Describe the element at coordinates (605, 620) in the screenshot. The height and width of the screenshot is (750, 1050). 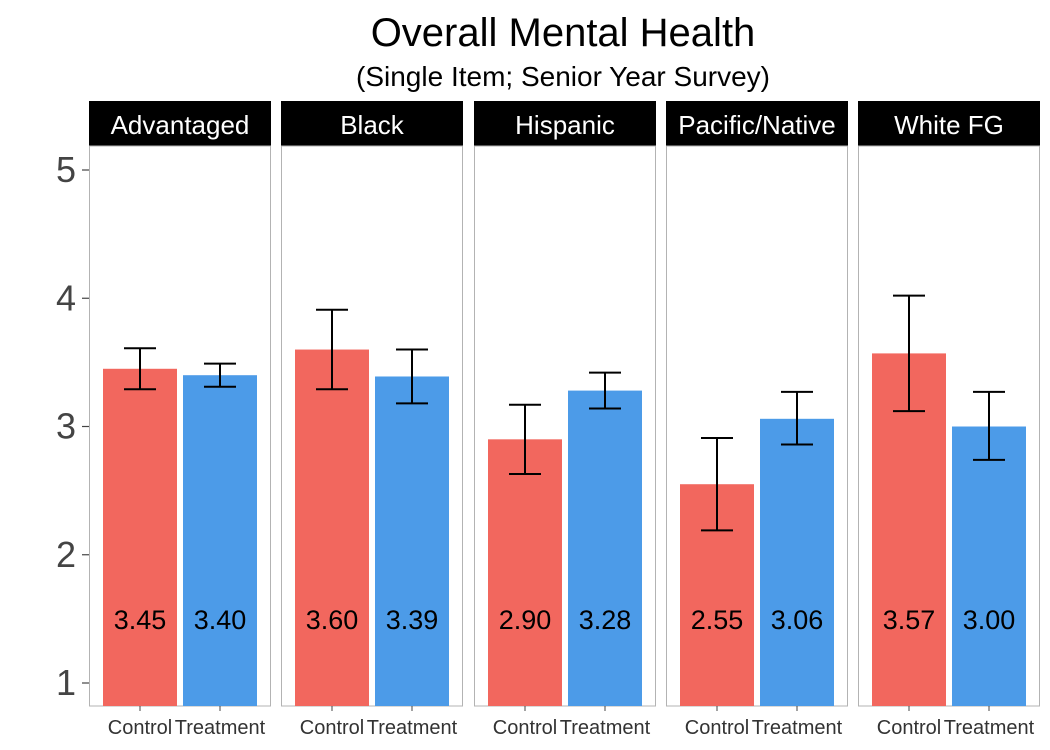
I see `bar-value-label: 3.28` at that location.